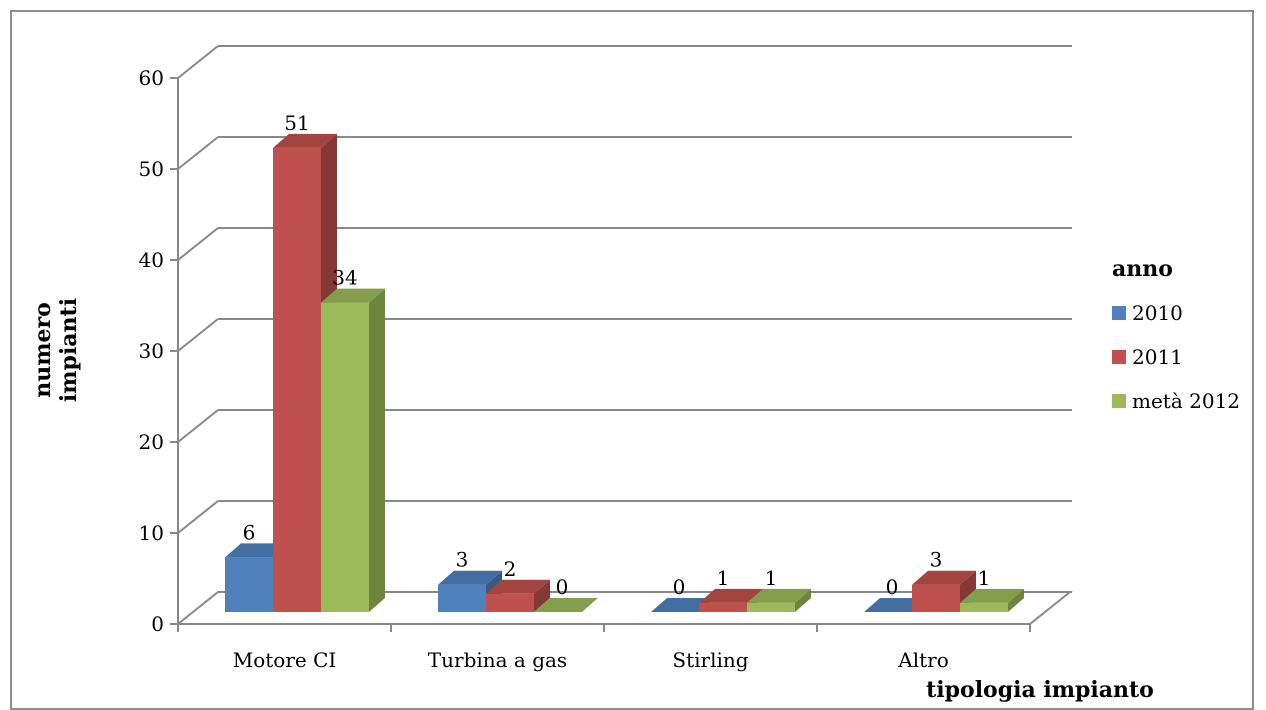  Describe the element at coordinates (151, 78) in the screenshot. I see `y-tick-label: 60` at that location.